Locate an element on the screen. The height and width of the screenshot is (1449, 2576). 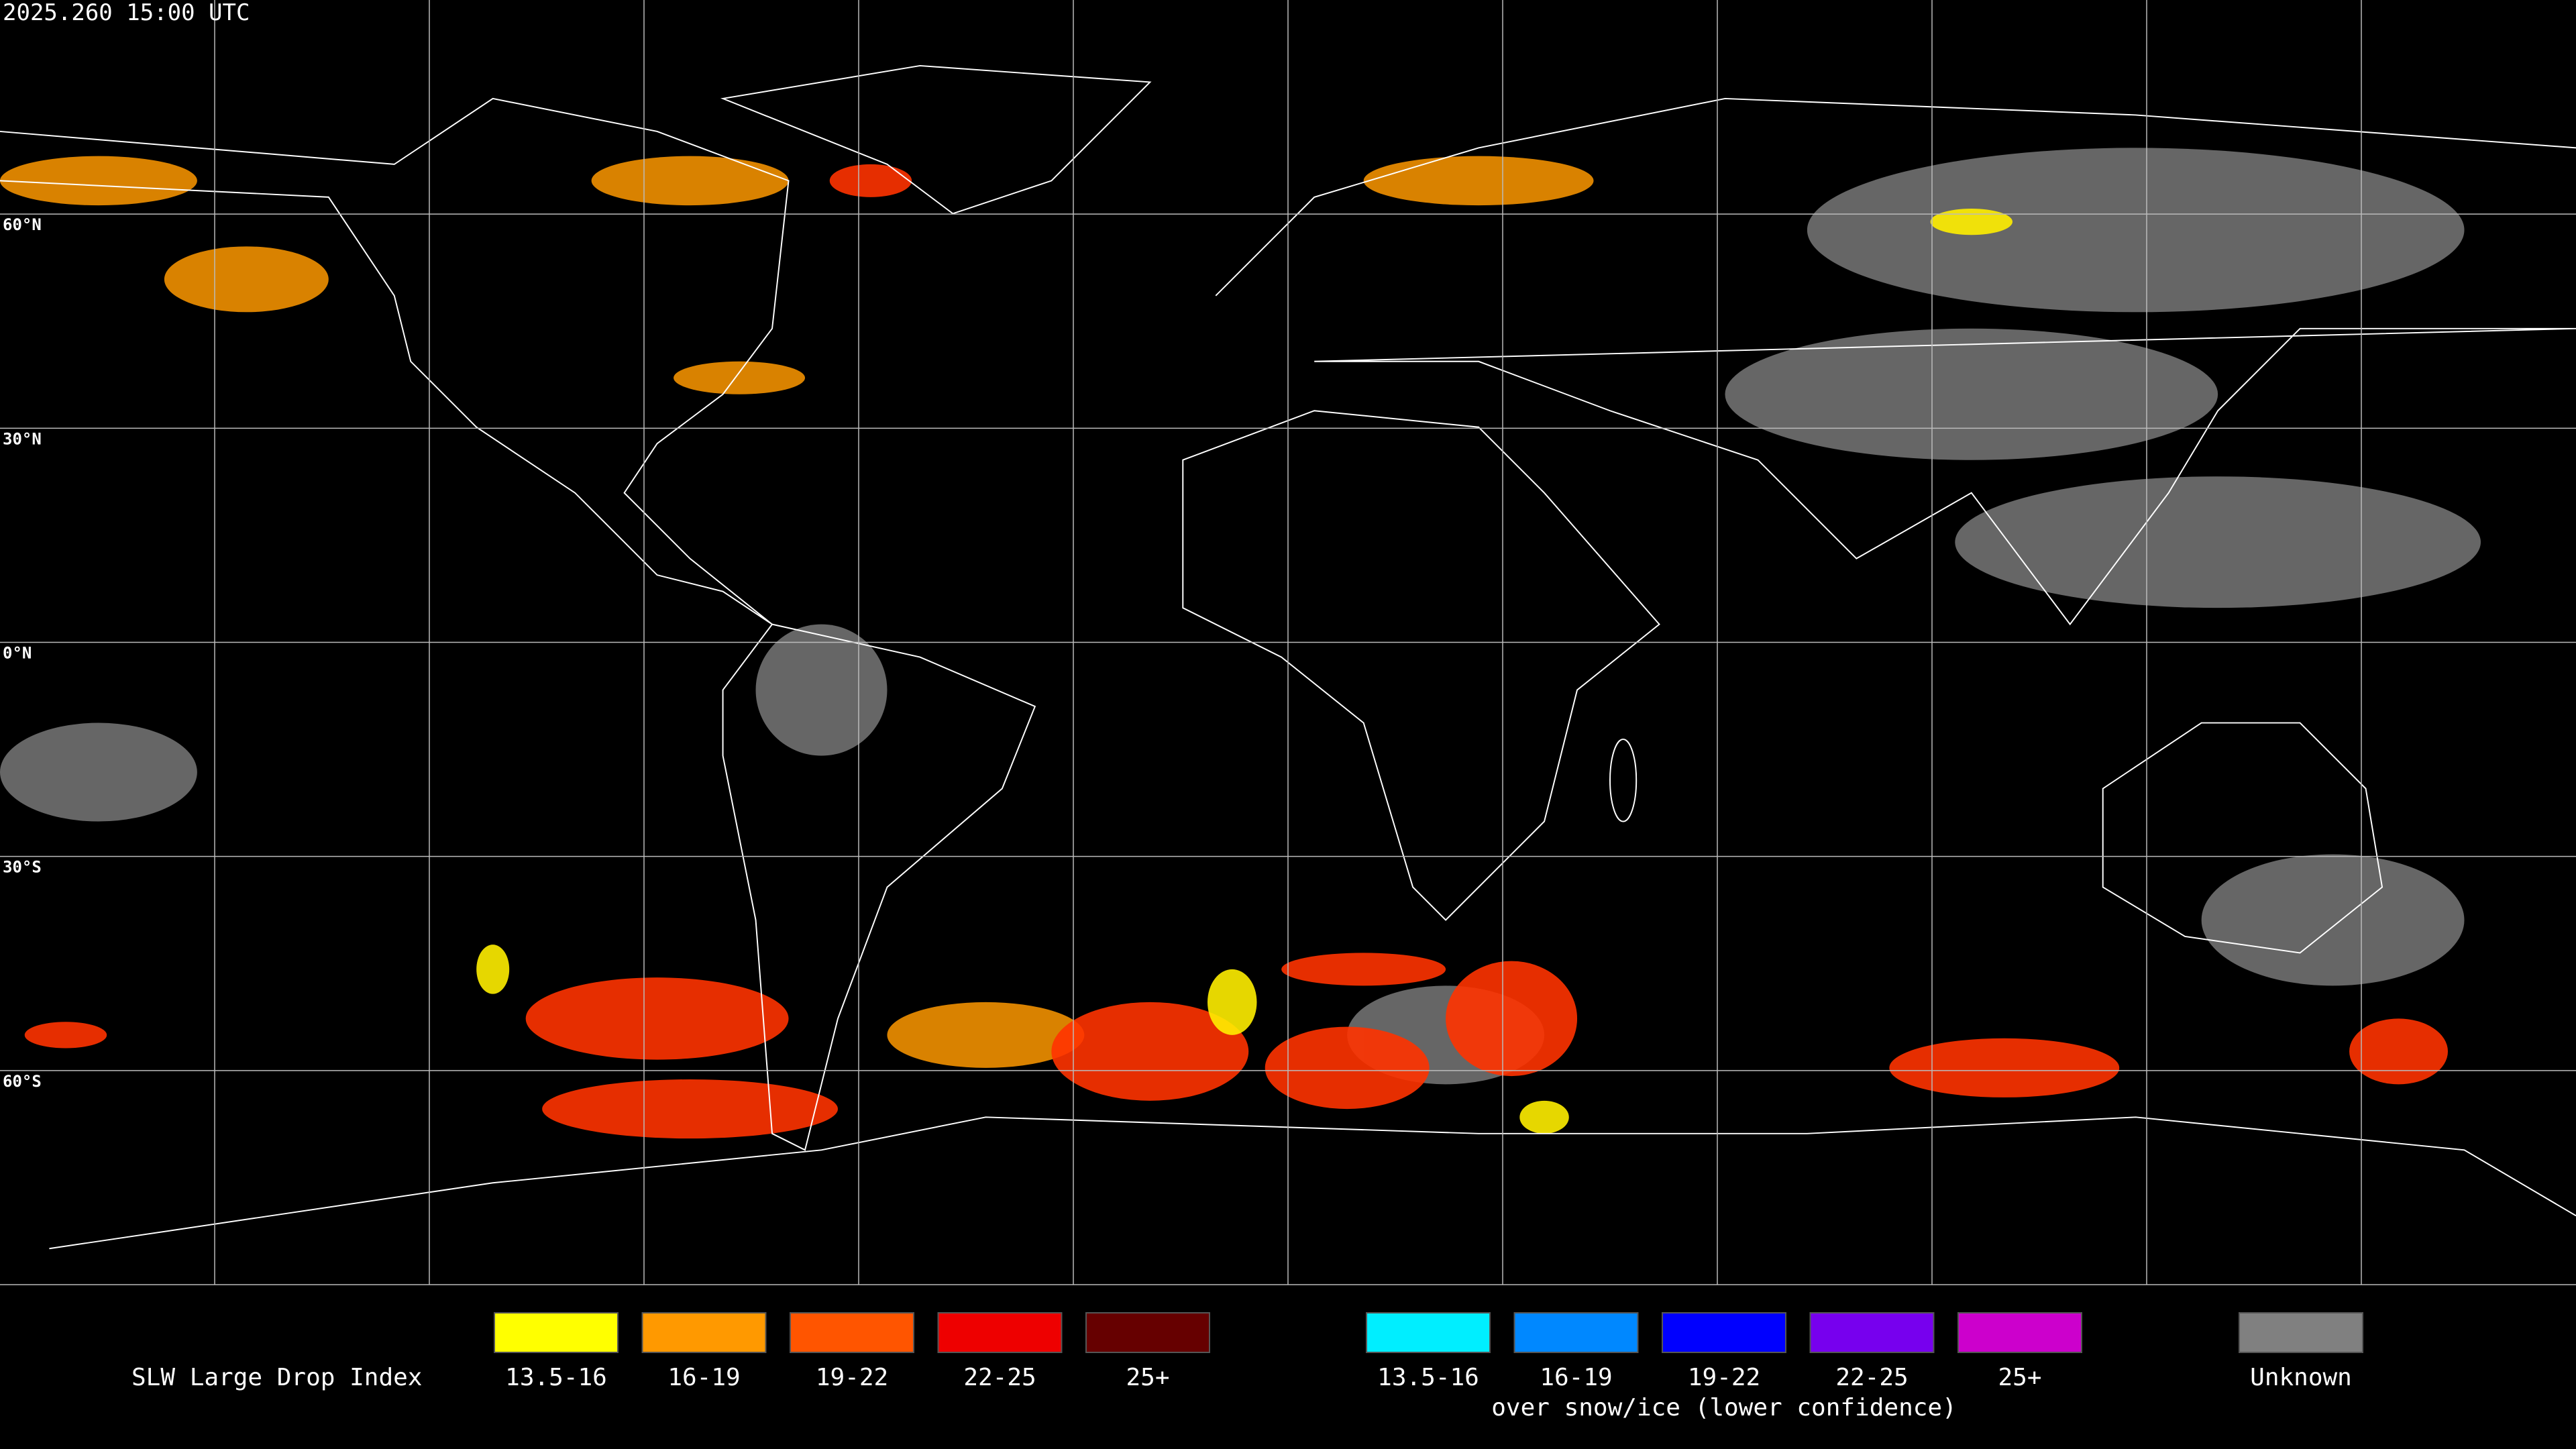
latitude-labels: 60°N 30°N 0°N 30°S 60°S is located at coordinates (22, 653).